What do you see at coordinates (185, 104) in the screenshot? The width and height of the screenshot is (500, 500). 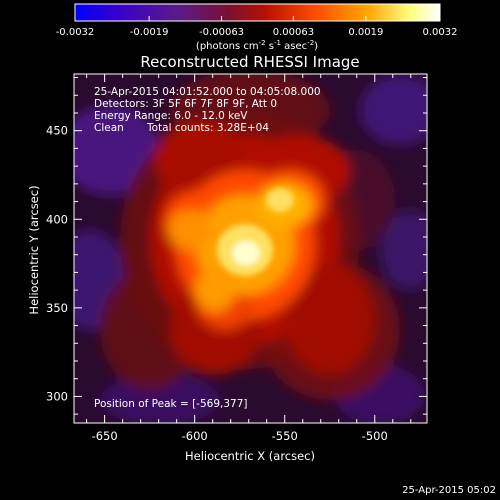 I see `detectors-text: Detectors: 3F 5F 6F 7F 8F 9F, Att 0` at bounding box center [185, 104].